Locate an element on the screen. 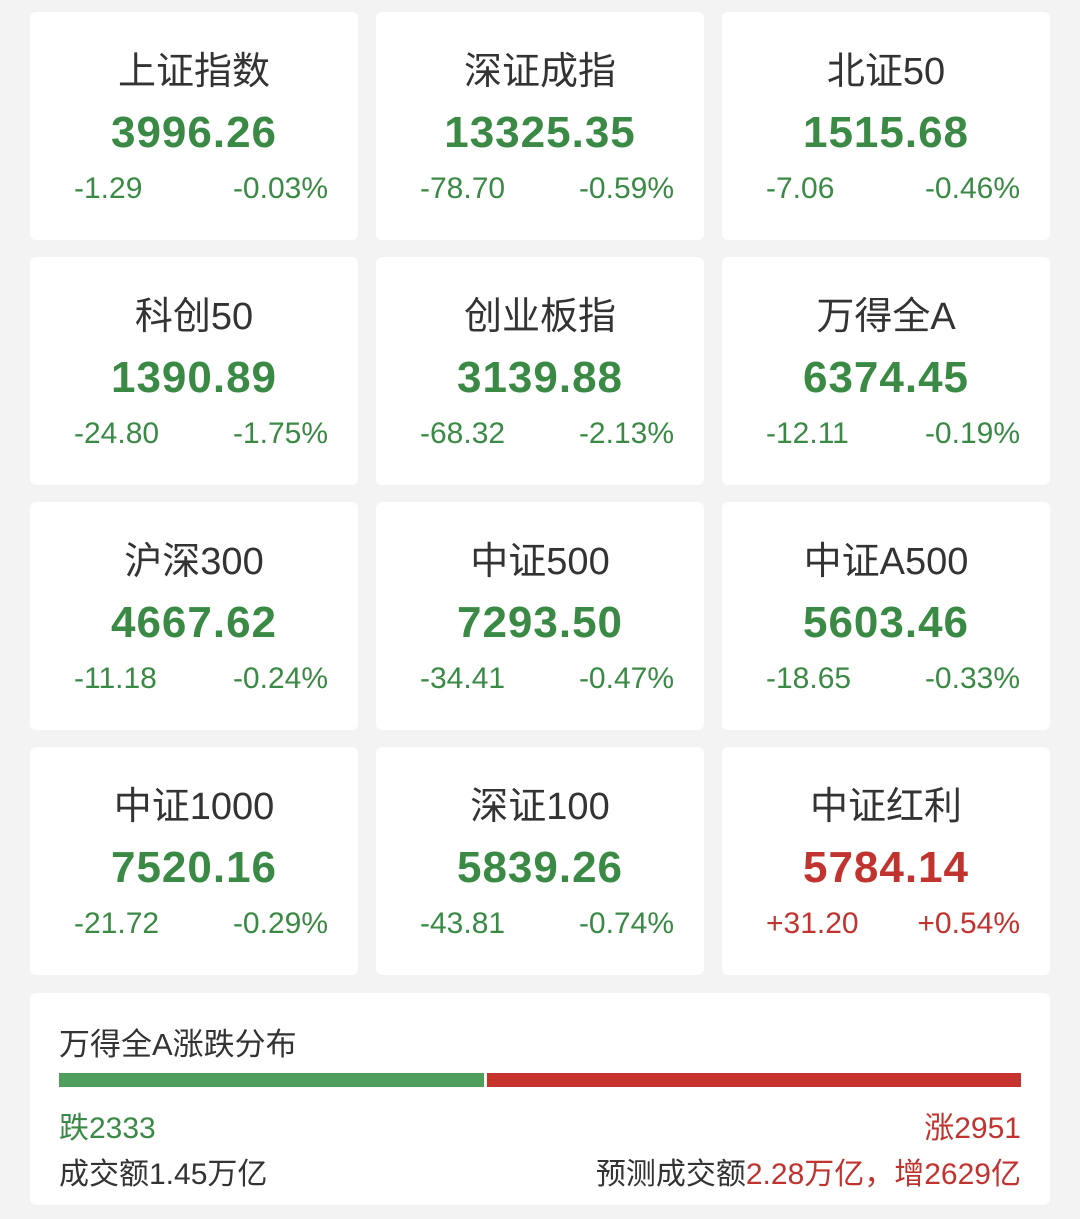 This screenshot has height=1219, width=1080. decline-count: 跌2333 is located at coordinates (107, 1128).